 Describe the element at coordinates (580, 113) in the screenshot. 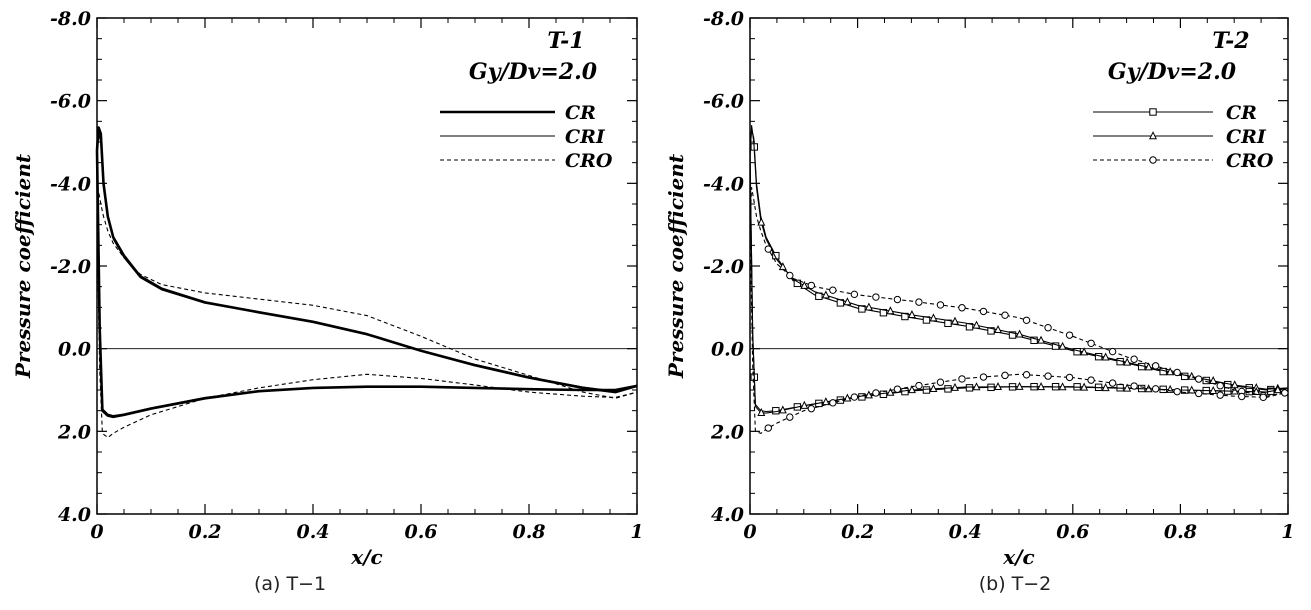

I see `legend-label-cr: CR` at that location.